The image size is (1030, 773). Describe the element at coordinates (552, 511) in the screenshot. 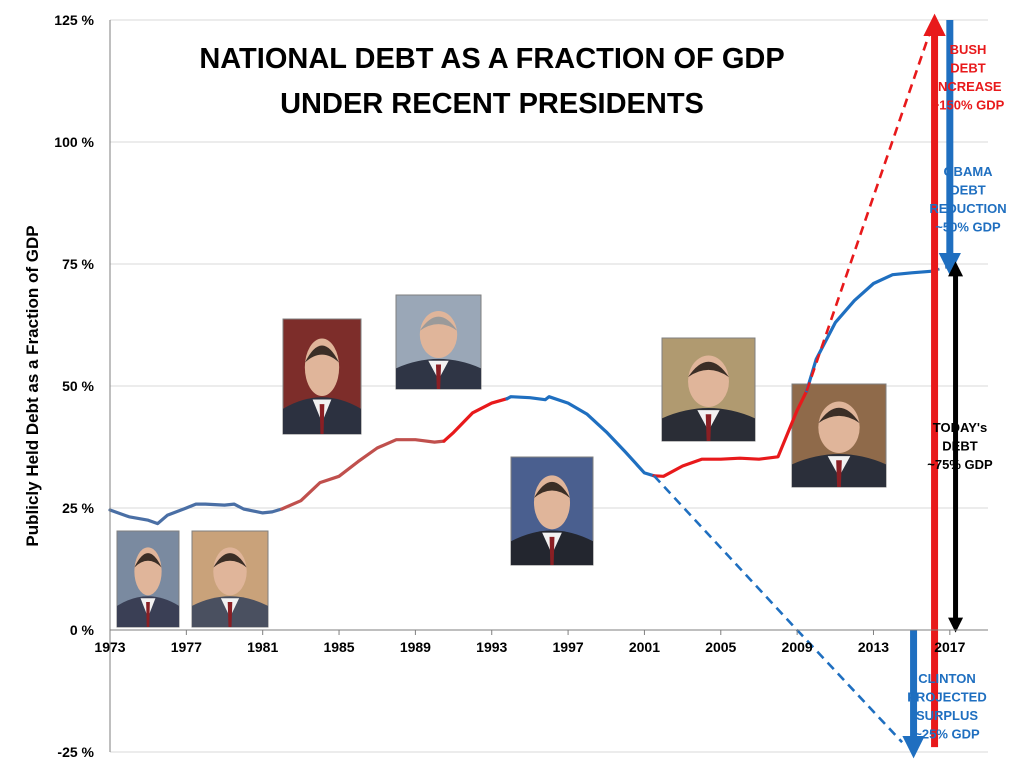

I see `clinton-photo` at that location.